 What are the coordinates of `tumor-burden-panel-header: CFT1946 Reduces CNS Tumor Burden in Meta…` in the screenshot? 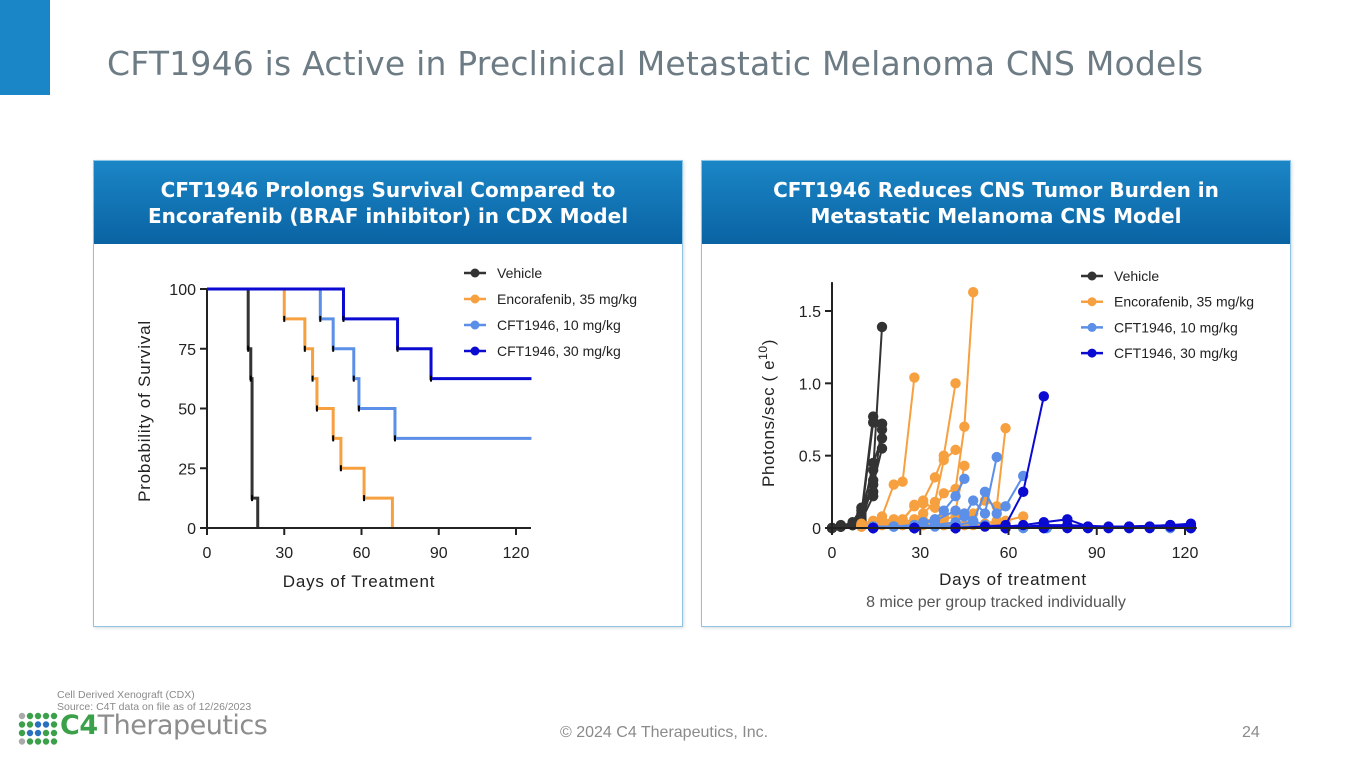 It's located at (996, 202).